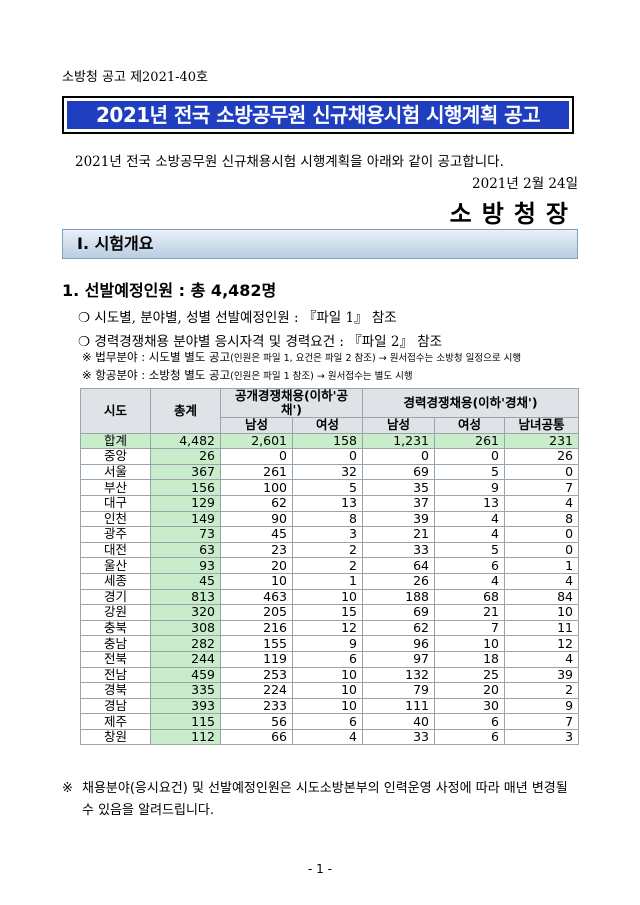  Describe the element at coordinates (256, 690) in the screenshot. I see `value-cell: 224` at that location.